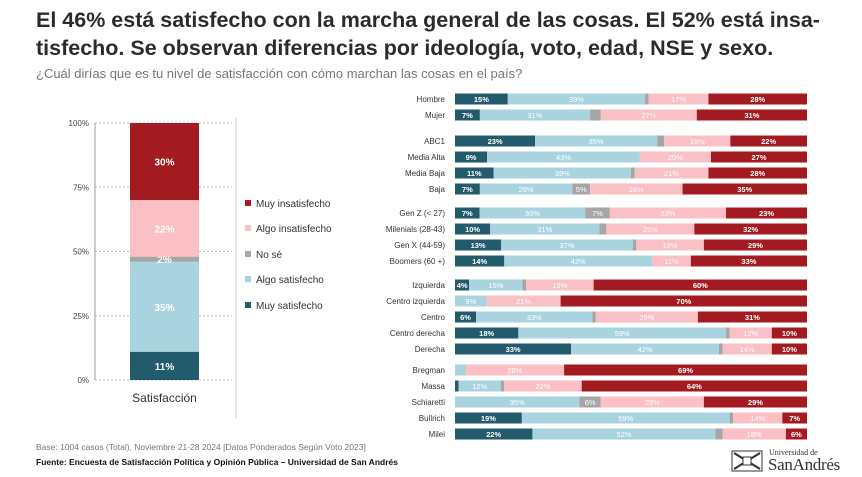 This screenshot has height=477, width=862. Describe the element at coordinates (789, 349) in the screenshot. I see `bar-data-label: 10%` at that location.